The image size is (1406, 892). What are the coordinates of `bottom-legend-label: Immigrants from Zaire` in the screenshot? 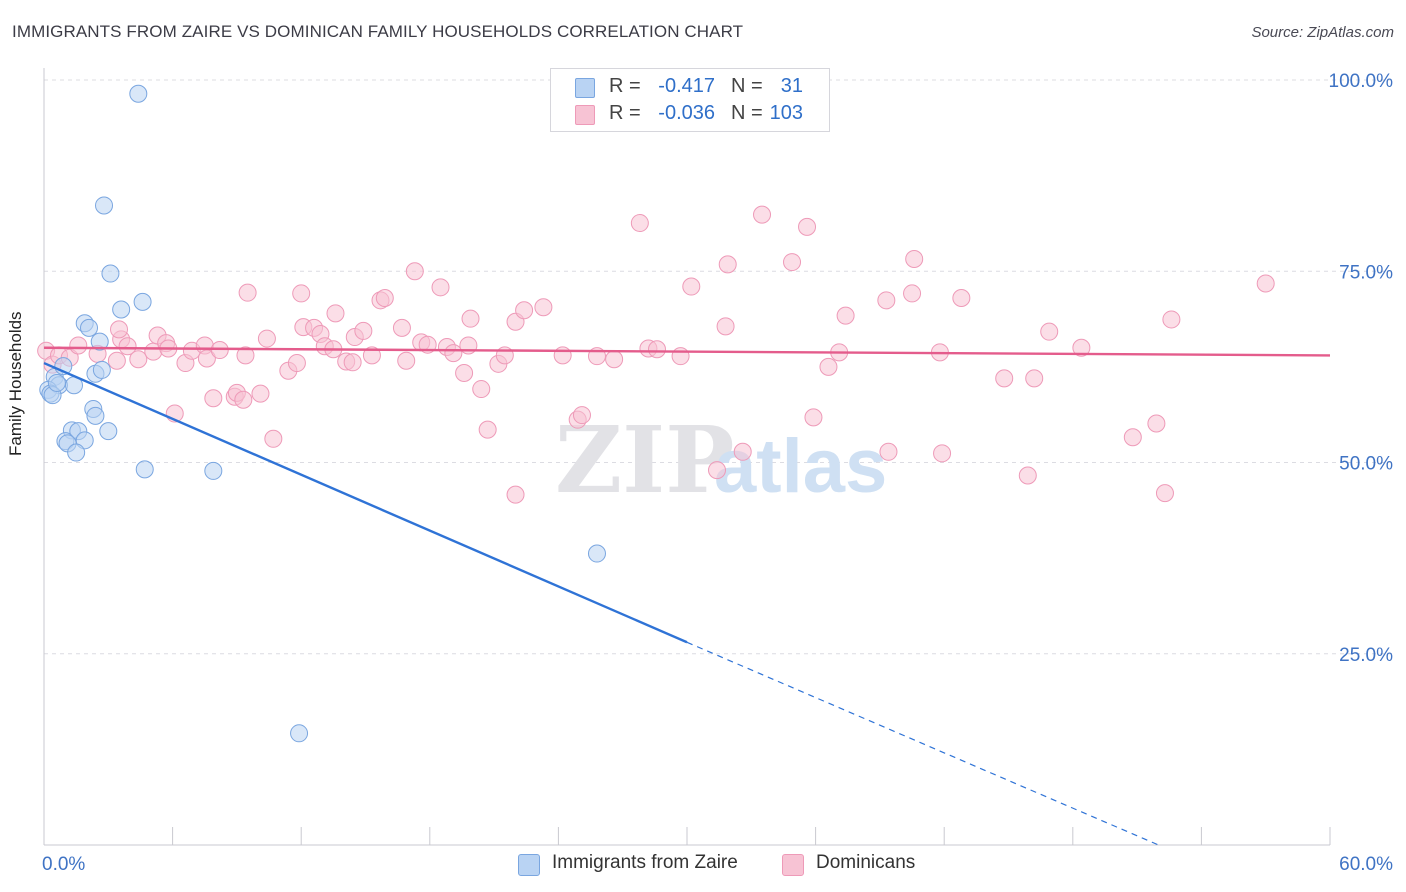 It's located at (645, 862).